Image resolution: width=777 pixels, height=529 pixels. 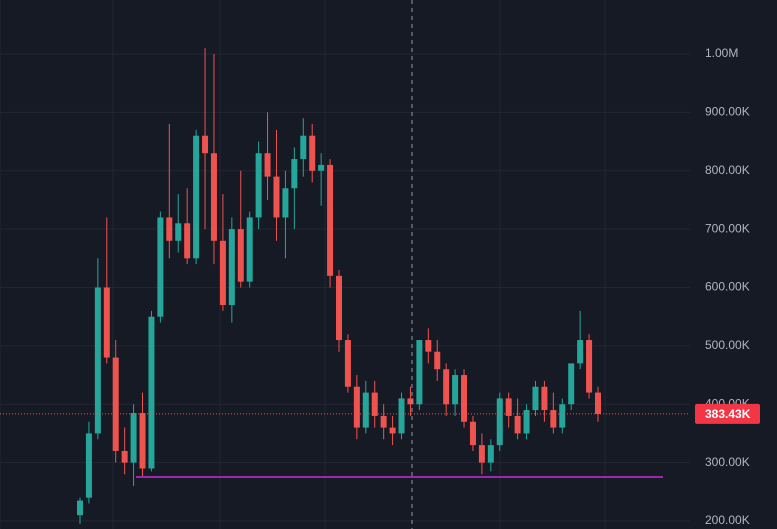 I want to click on last-price-label: 383.43K, so click(x=728, y=414).